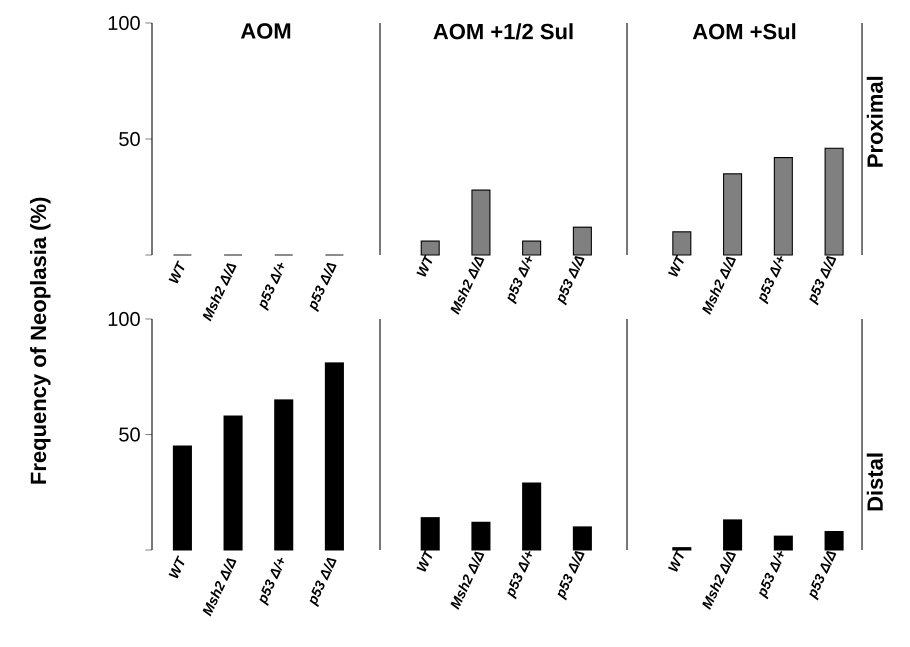  Describe the element at coordinates (40, 341) in the screenshot. I see `y-axis-title: Frequency of Neoplasia (%)` at that location.